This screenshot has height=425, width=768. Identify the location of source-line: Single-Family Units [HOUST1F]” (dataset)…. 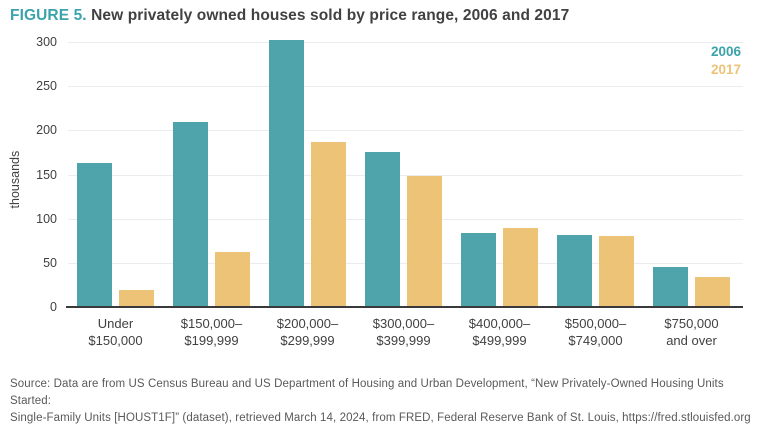
(380, 418).